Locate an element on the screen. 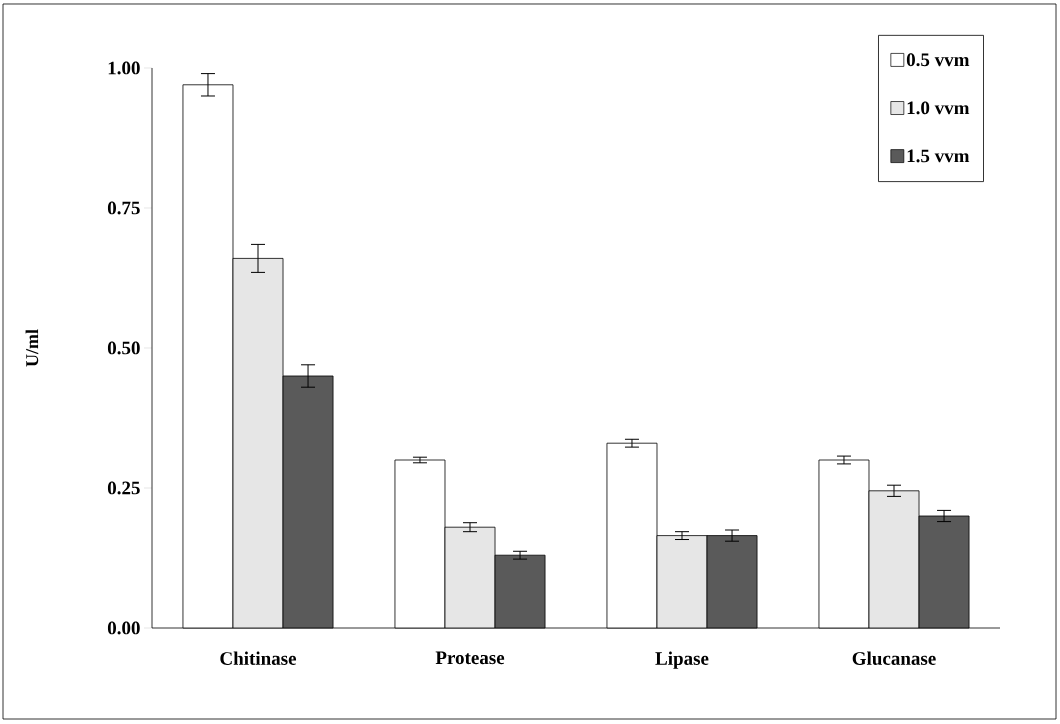 The height and width of the screenshot is (724, 1060). legend-label: 1.5 vvm is located at coordinates (938, 156).